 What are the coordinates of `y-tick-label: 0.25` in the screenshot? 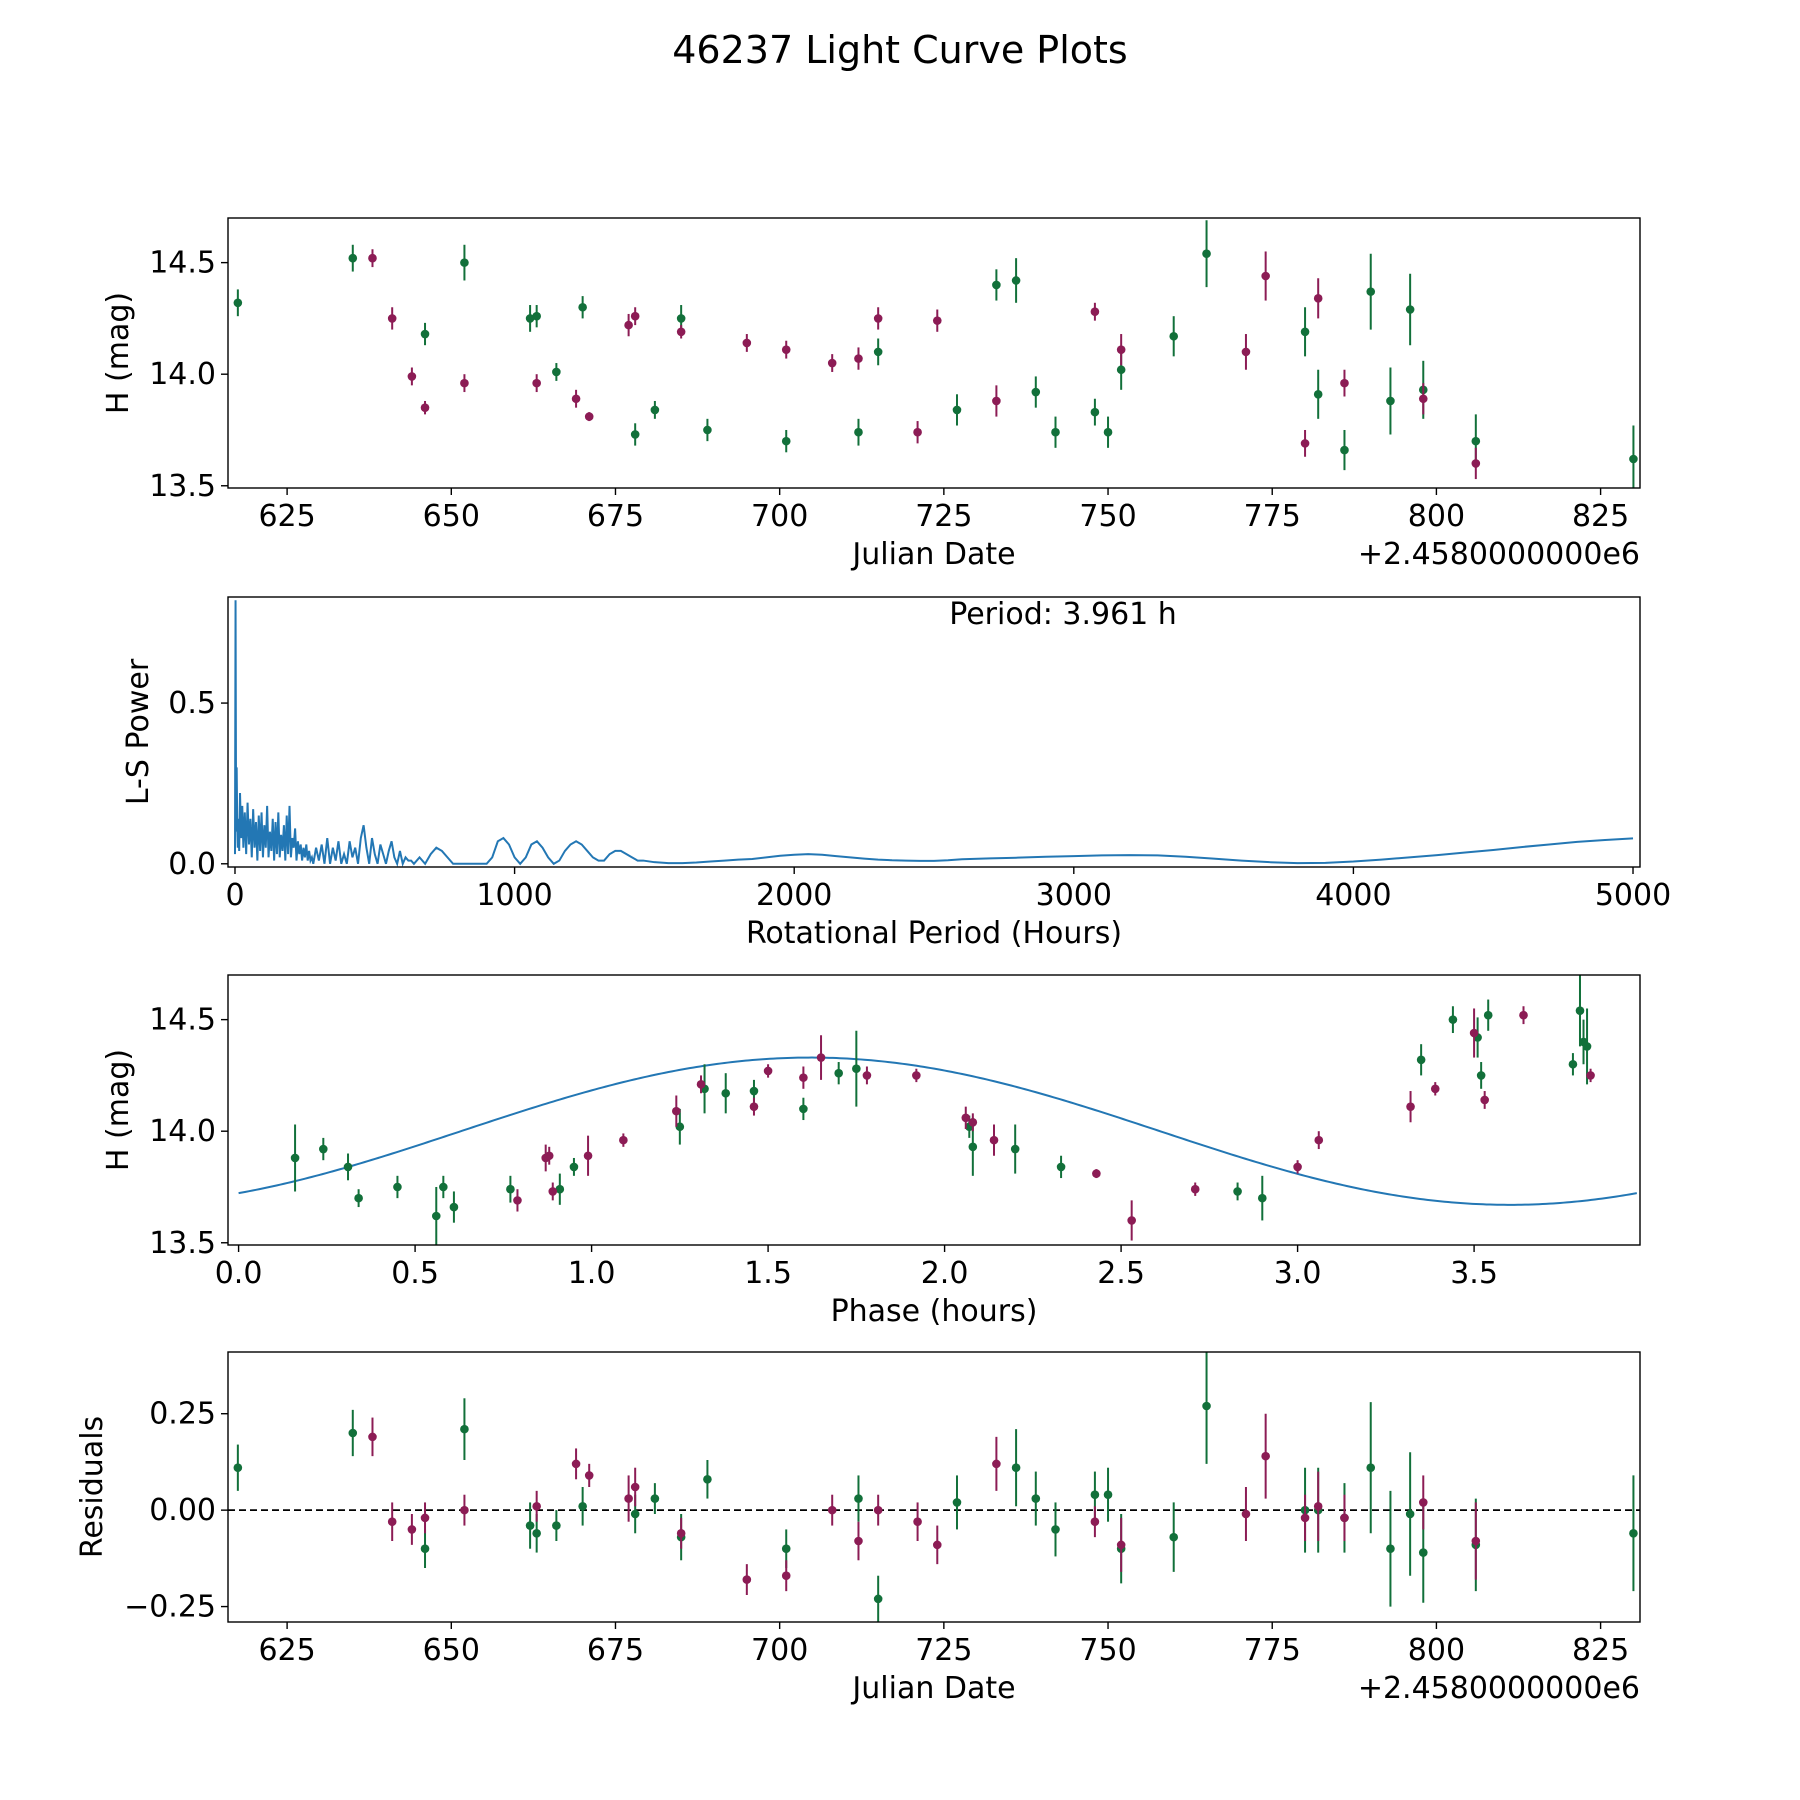 It's located at (182, 1414).